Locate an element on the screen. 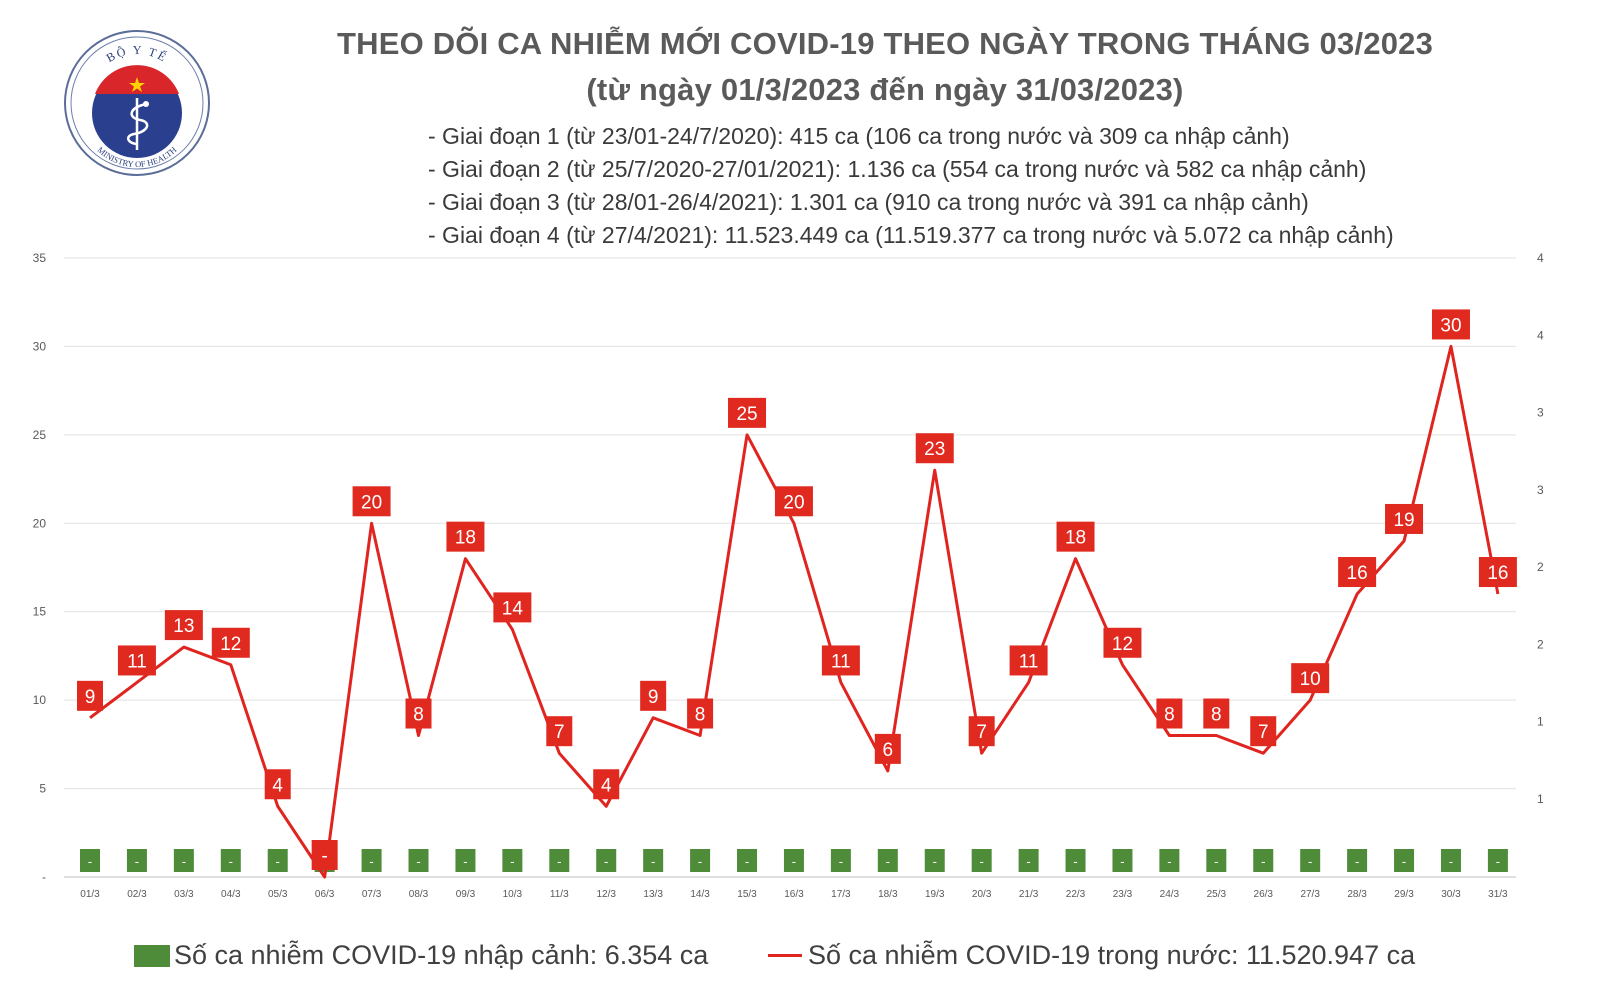 The width and height of the screenshot is (1600, 985). y-right-tick-label: 3 is located at coordinates (1540, 413).